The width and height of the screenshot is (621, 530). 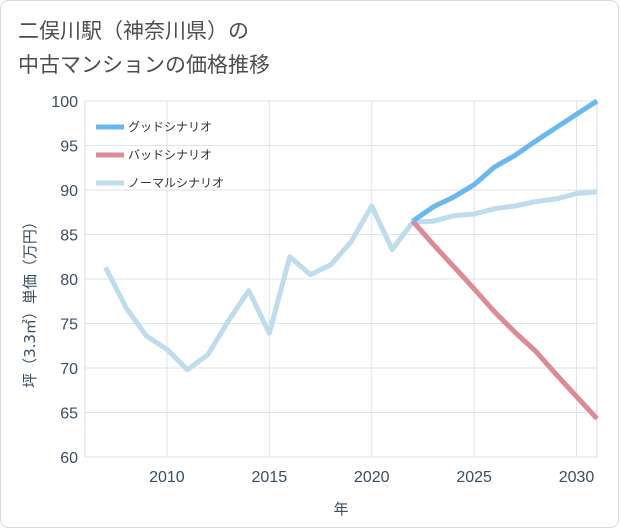 What do you see at coordinates (64, 102) in the screenshot?
I see `y-tick-label: 100` at bounding box center [64, 102].